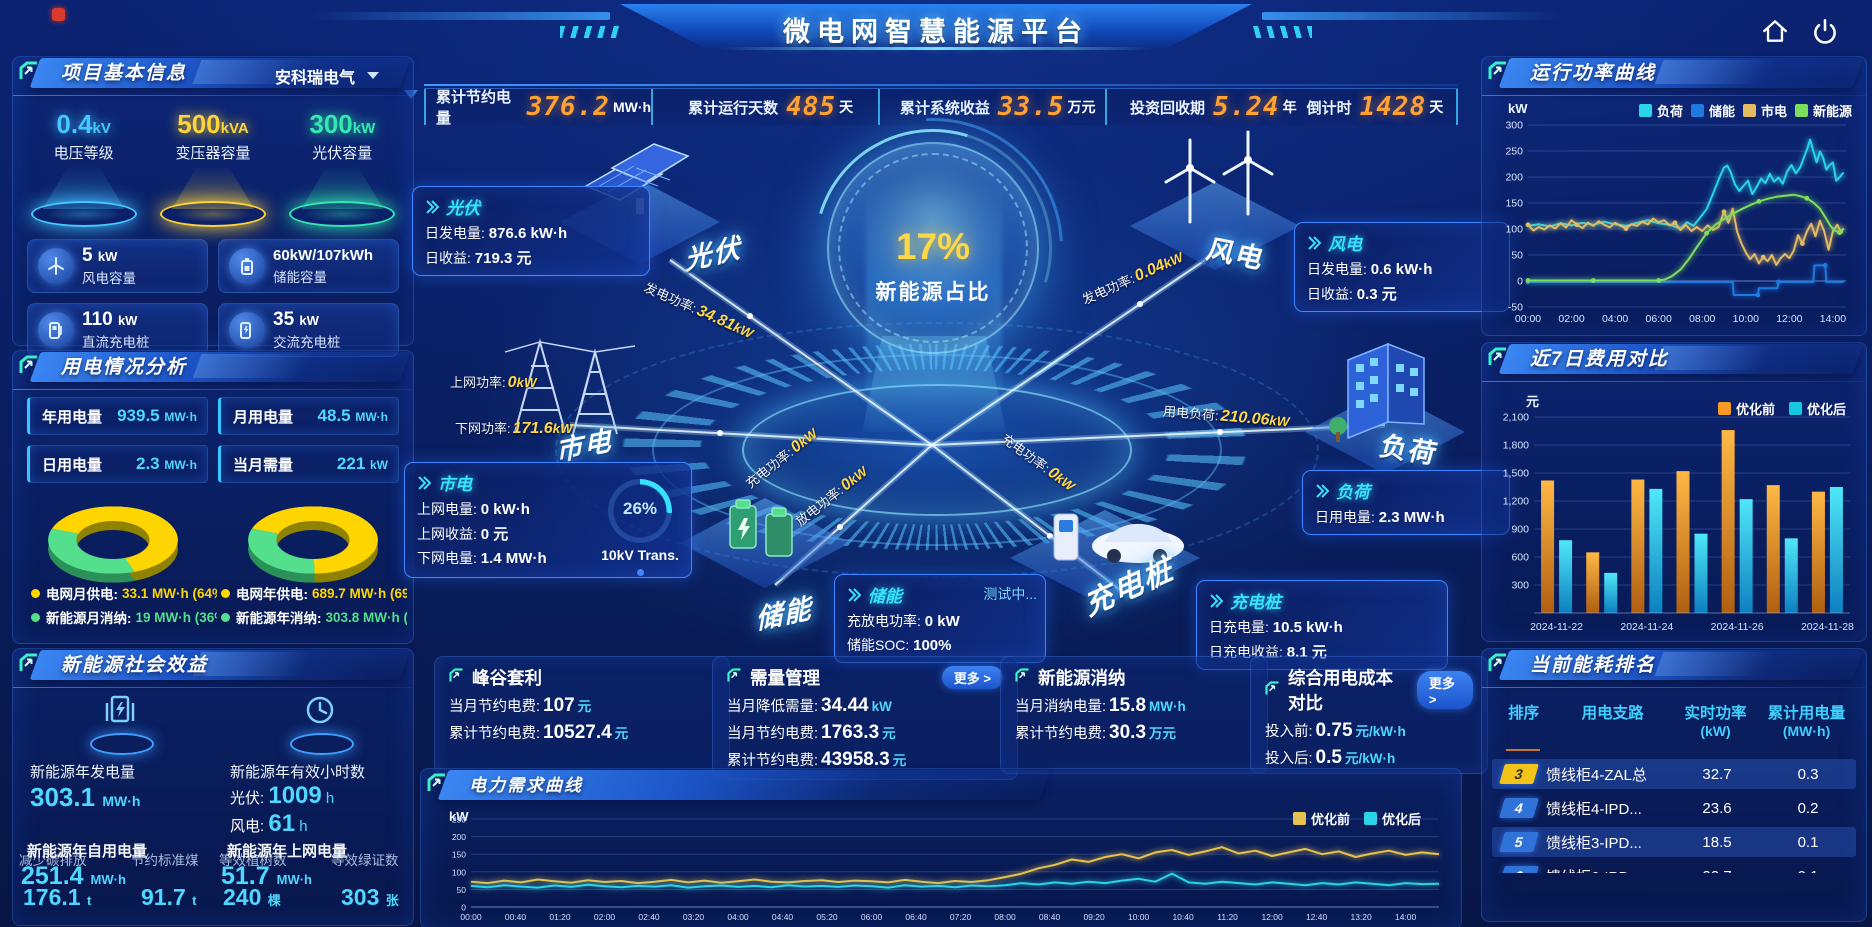 This screenshot has height=927, width=1872. I want to click on panel-cost-title: 近7日费用对比, so click(1599, 359).